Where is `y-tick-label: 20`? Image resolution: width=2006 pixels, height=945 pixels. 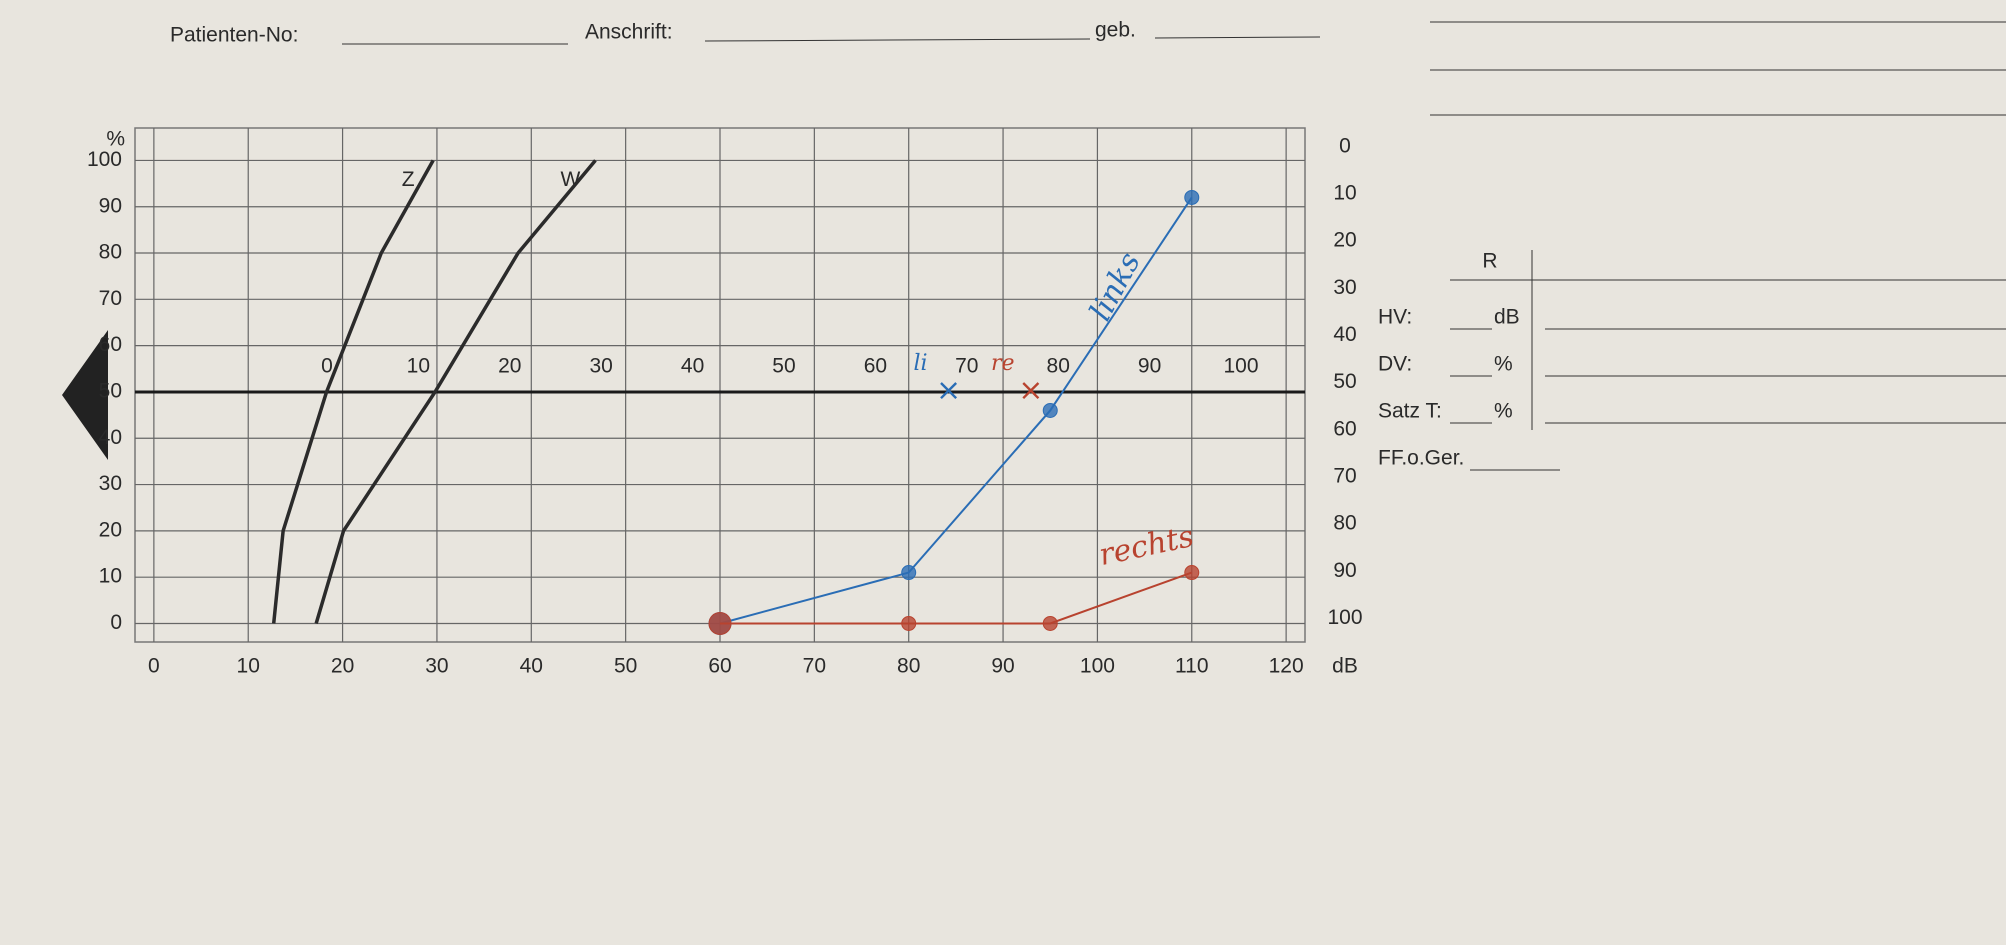 y-tick-label: 20 is located at coordinates (110, 529).